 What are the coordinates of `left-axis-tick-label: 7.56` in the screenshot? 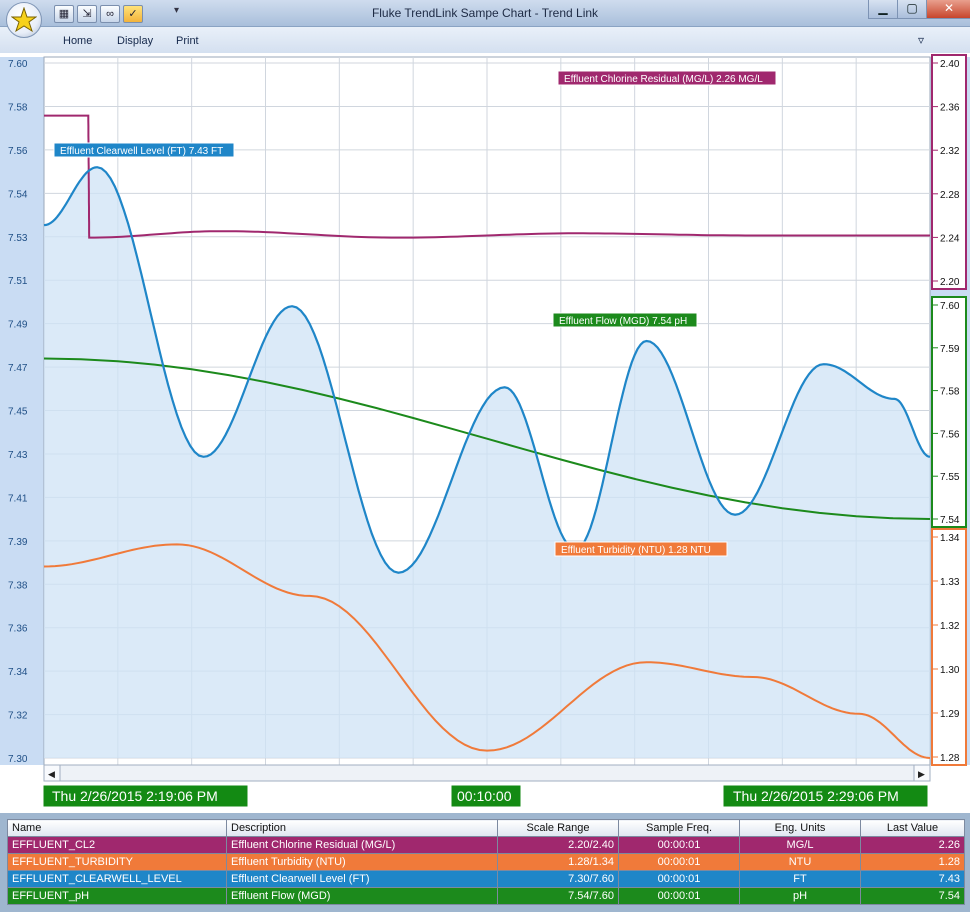 It's located at (18, 151).